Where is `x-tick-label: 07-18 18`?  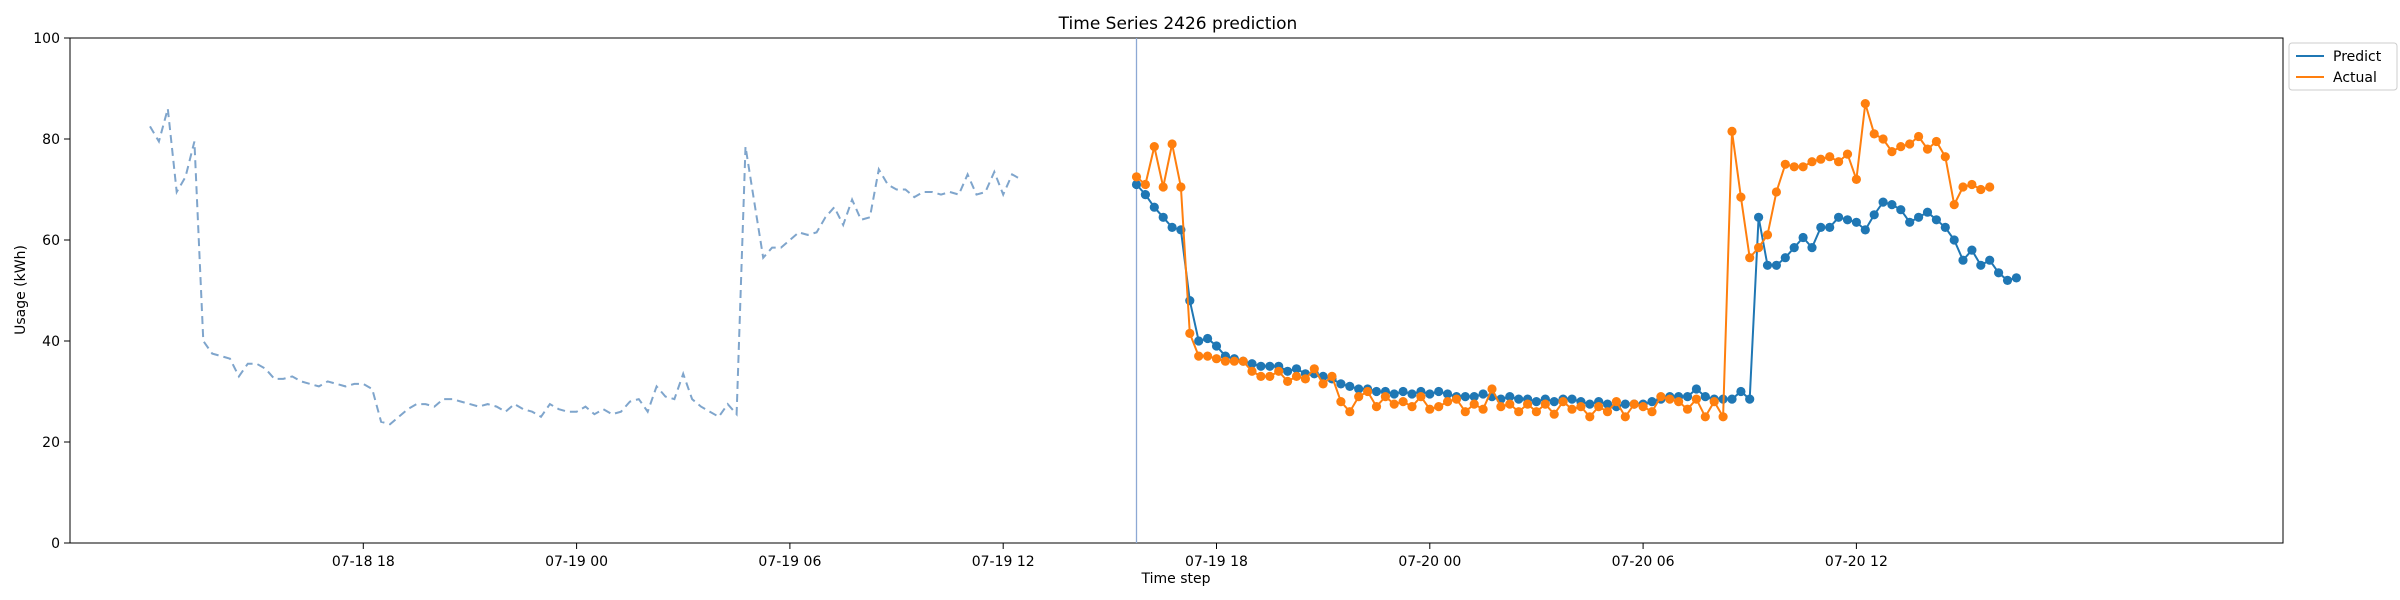 x-tick-label: 07-18 18 is located at coordinates (363, 562).